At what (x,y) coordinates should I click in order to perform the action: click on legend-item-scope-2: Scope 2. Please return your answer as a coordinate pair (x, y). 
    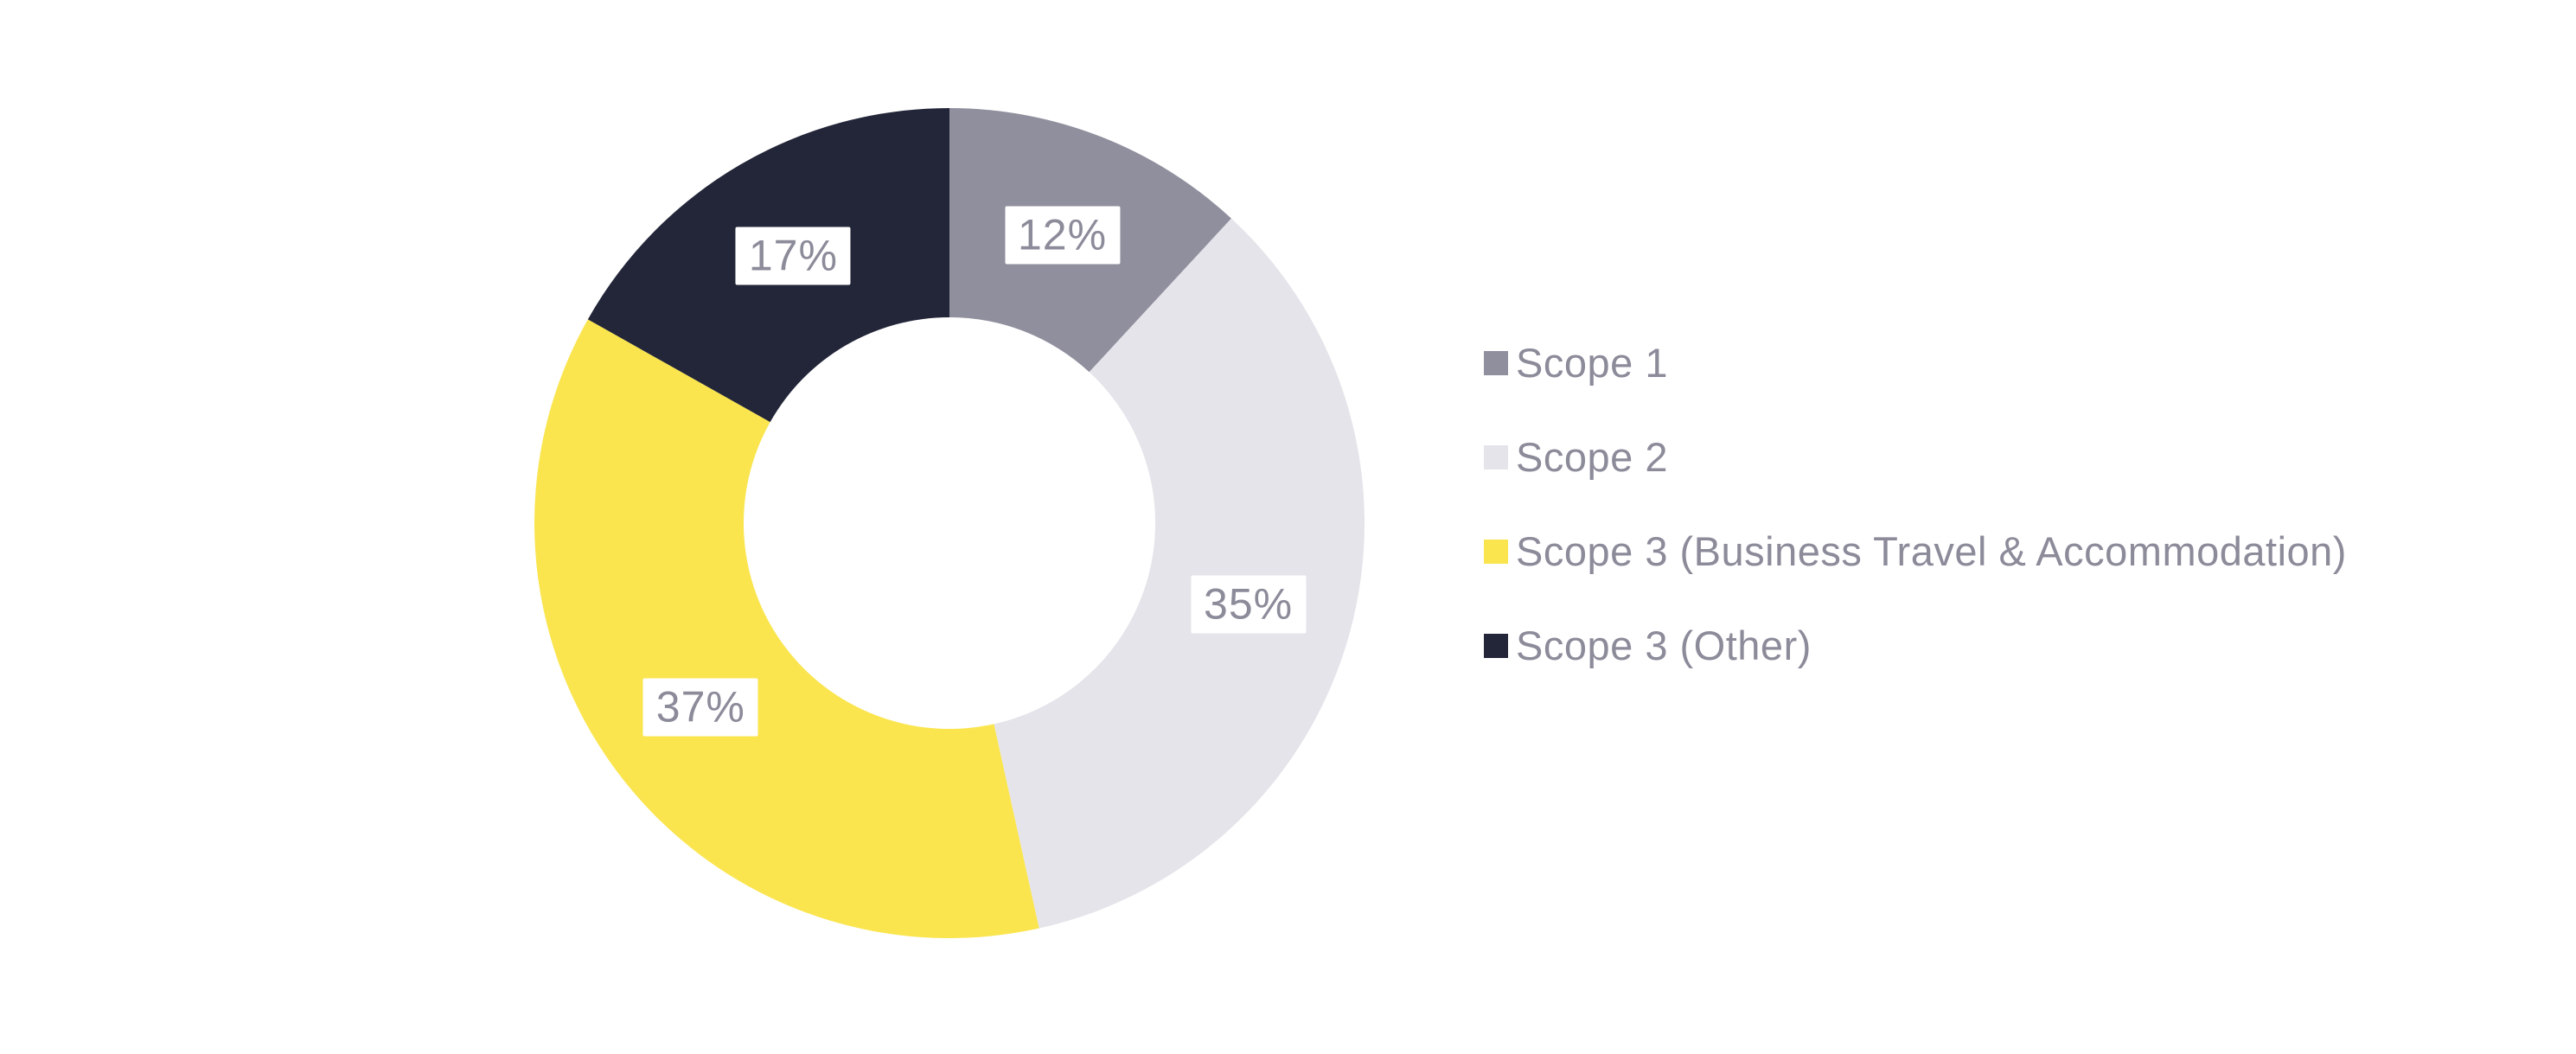
    Looking at the image, I should click on (1915, 457).